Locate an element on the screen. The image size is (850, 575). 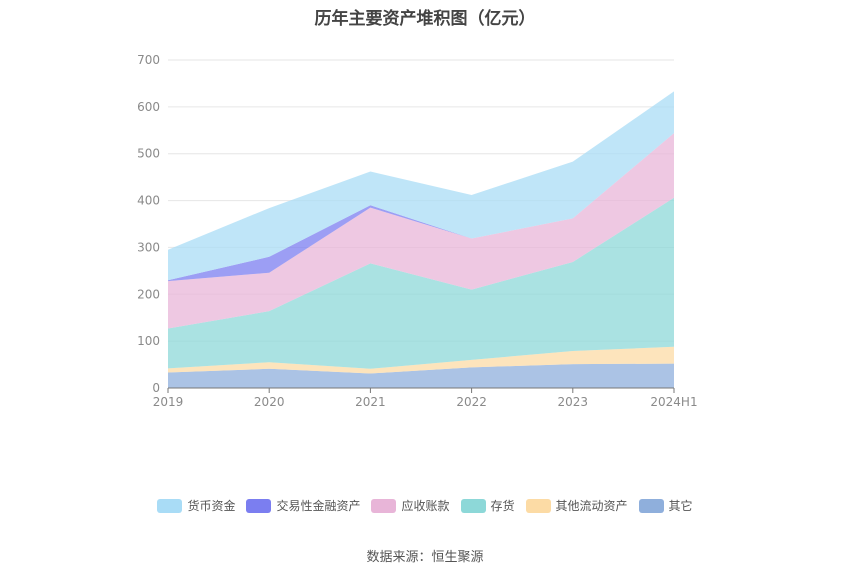
y-tick-label: 200 is located at coordinates (148, 294).